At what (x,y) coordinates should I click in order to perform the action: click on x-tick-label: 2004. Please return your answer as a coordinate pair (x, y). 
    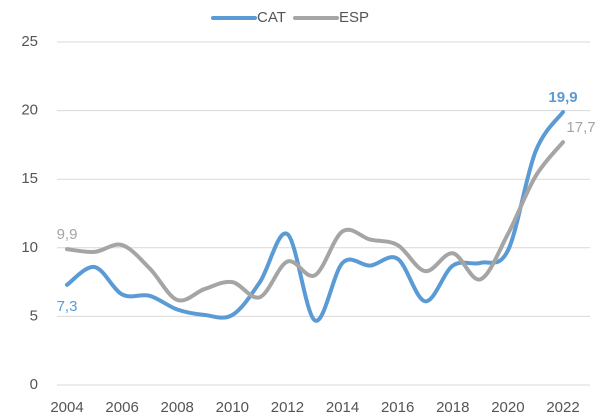
    Looking at the image, I should click on (66, 407).